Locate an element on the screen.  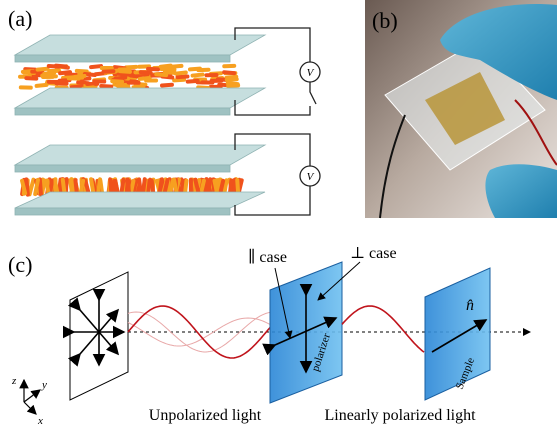
director-label: n̂ is located at coordinates (470, 305).